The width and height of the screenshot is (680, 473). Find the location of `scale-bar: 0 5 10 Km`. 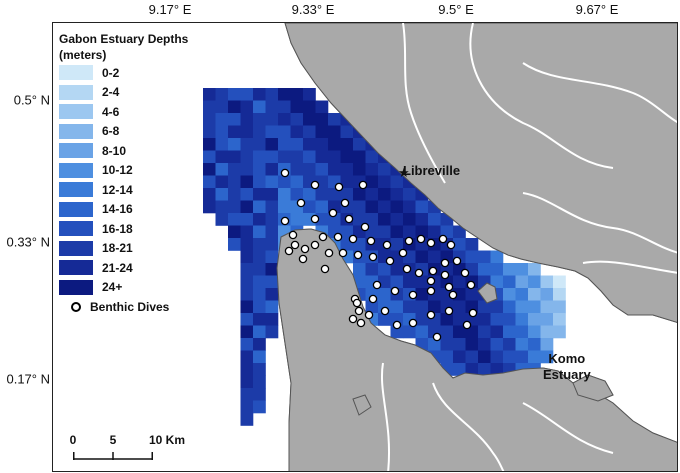

scale-bar: 0 5 10 Km is located at coordinates (131, 451).